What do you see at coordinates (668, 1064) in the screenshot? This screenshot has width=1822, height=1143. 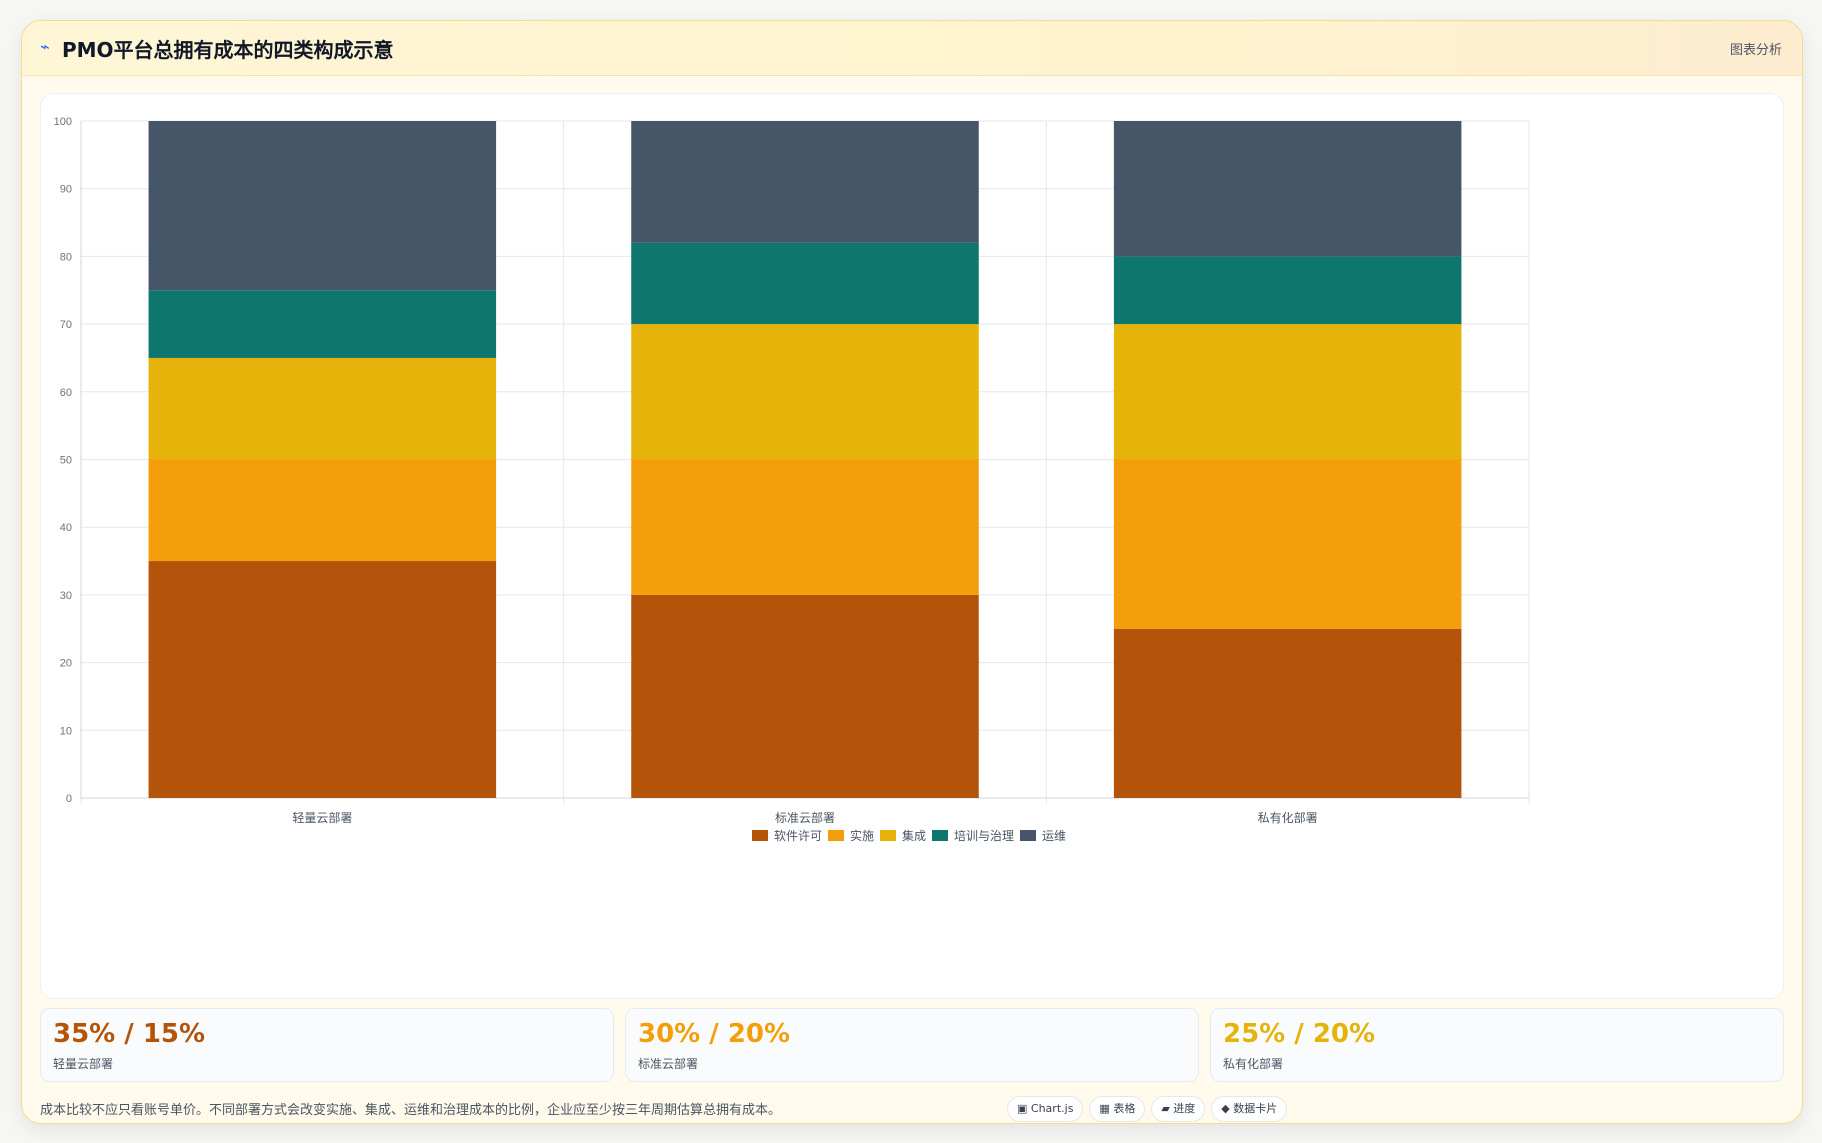 I see `stat-label: 标准云部署` at bounding box center [668, 1064].